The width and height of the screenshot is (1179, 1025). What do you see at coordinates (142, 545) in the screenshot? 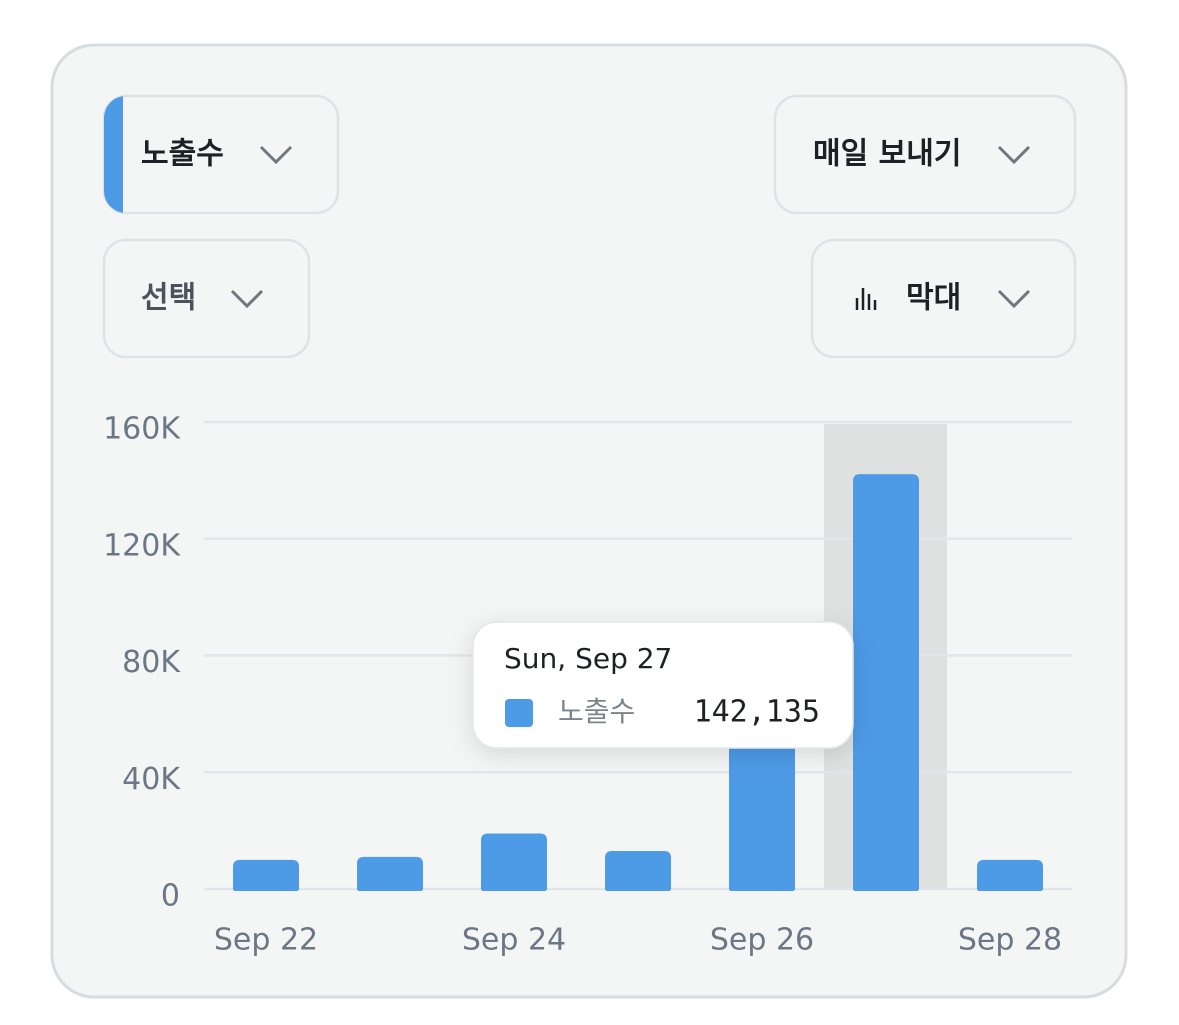
I see `y-tick-label: 120K` at bounding box center [142, 545].